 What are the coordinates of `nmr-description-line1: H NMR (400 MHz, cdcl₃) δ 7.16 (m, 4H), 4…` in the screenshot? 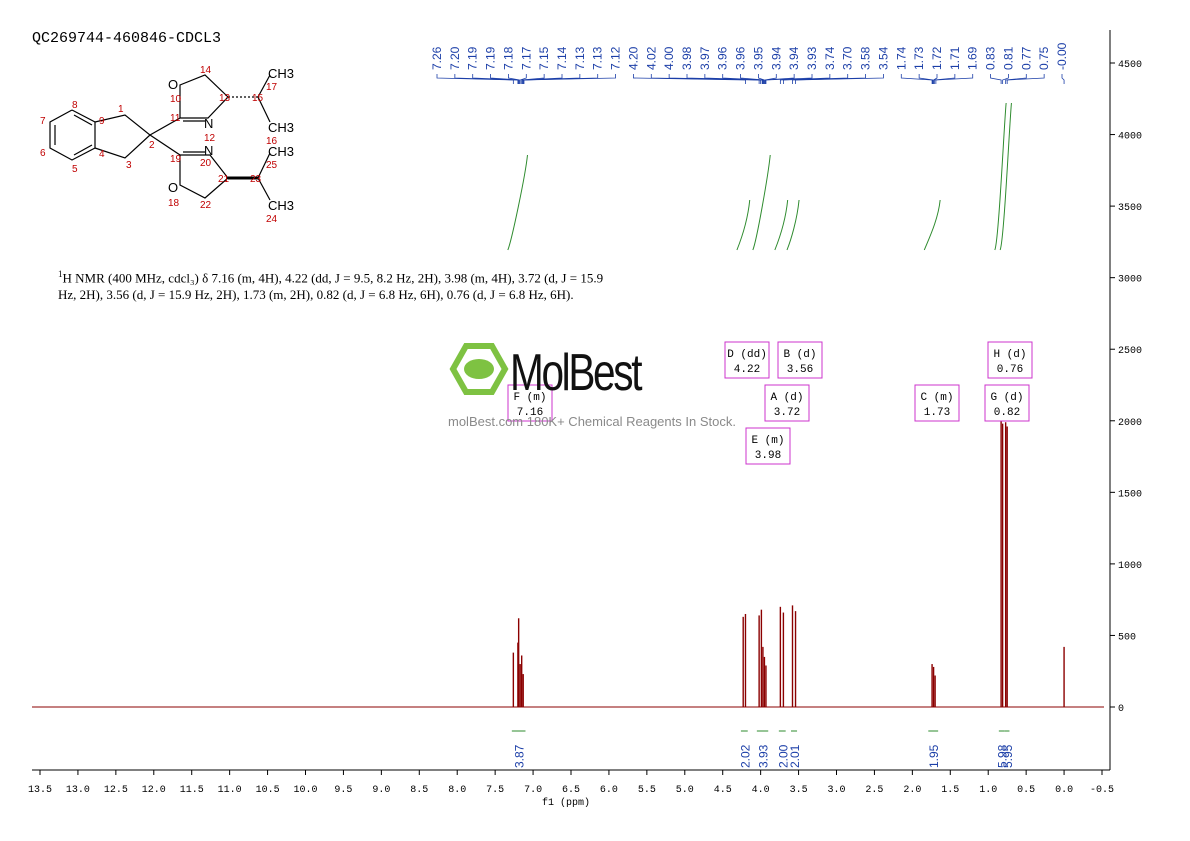 It's located at (333, 278).